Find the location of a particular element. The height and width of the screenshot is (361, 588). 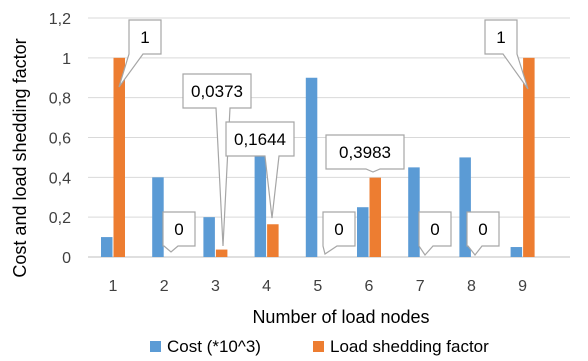

x-tick-label: 1 is located at coordinates (113, 286).